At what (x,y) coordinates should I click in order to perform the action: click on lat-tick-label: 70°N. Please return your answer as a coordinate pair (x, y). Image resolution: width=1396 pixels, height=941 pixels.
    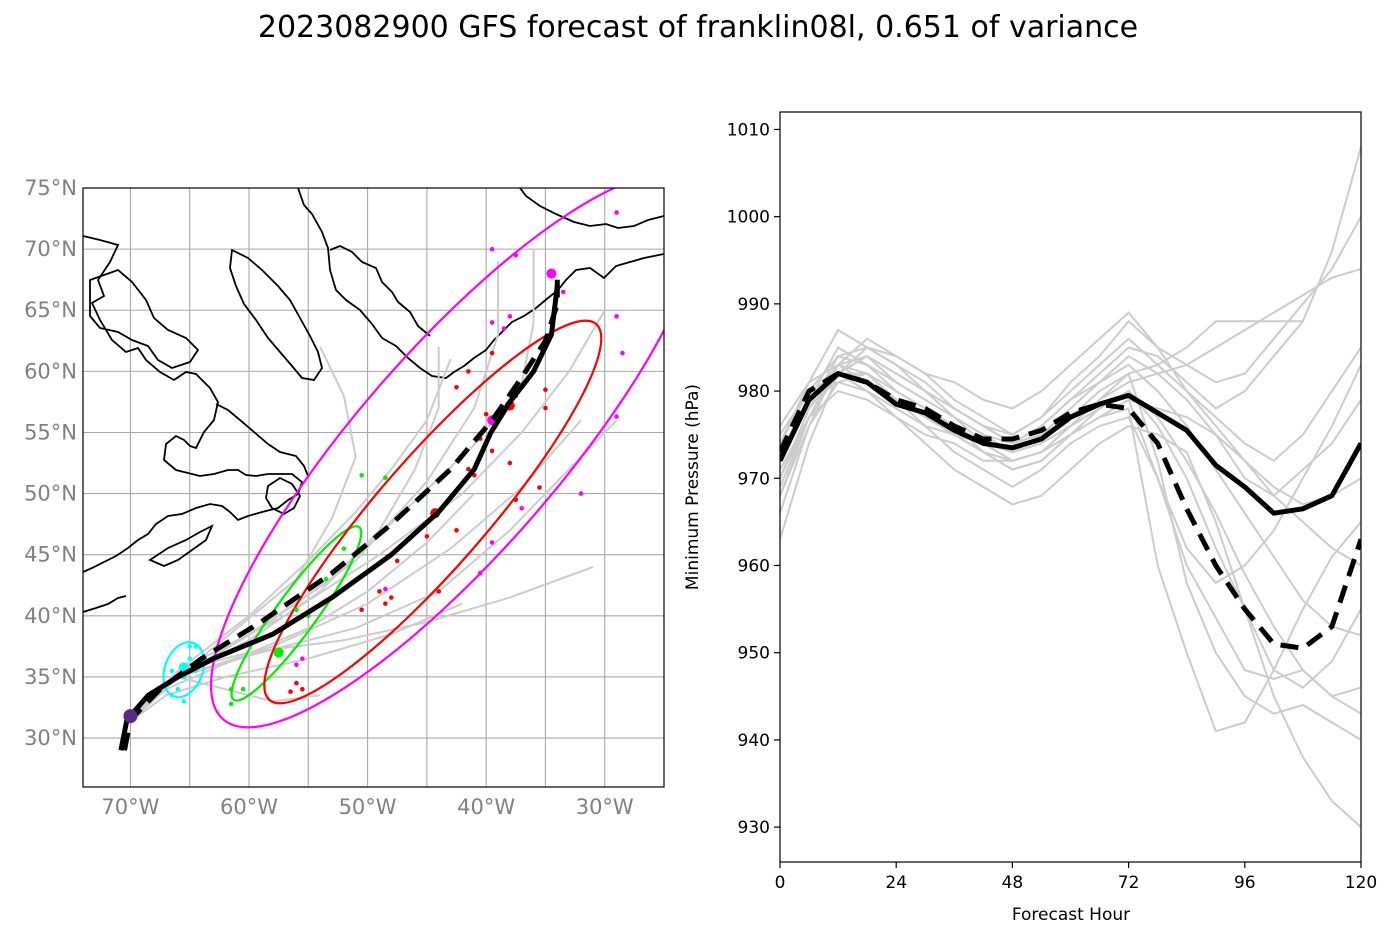
    Looking at the image, I should click on (50, 249).